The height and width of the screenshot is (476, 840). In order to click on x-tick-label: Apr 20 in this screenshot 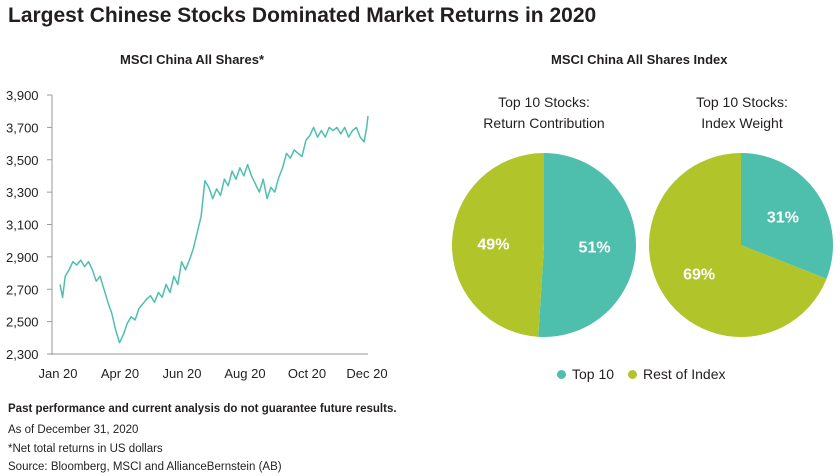, I will do `click(120, 373)`.